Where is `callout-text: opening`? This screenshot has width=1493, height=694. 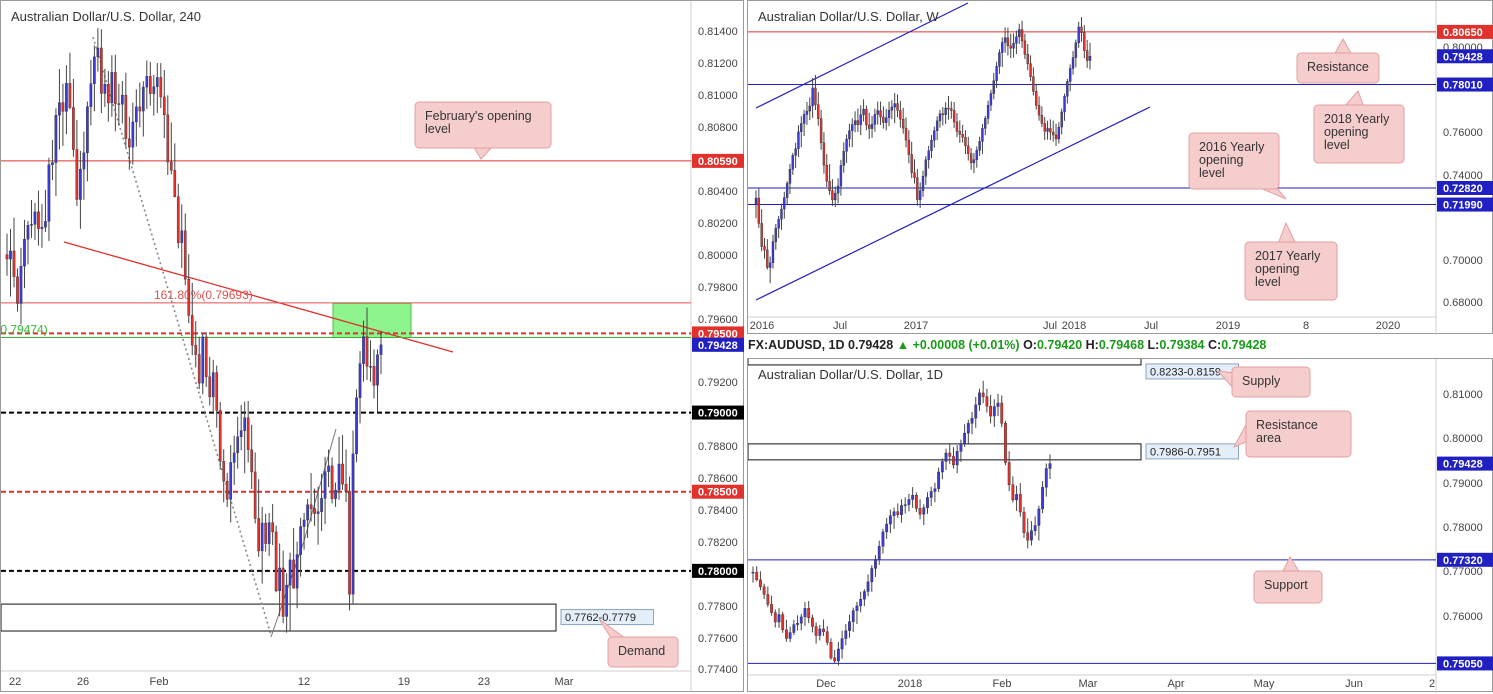
callout-text: opening is located at coordinates (1277, 269).